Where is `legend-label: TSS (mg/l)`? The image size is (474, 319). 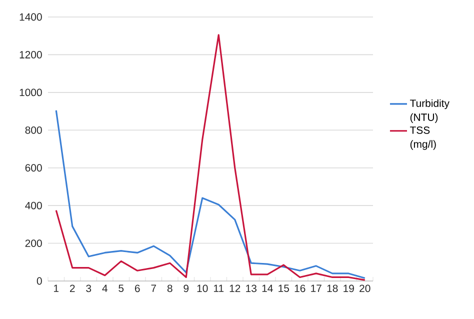
legend-label: TSS (mg/l) is located at coordinates (423, 138).